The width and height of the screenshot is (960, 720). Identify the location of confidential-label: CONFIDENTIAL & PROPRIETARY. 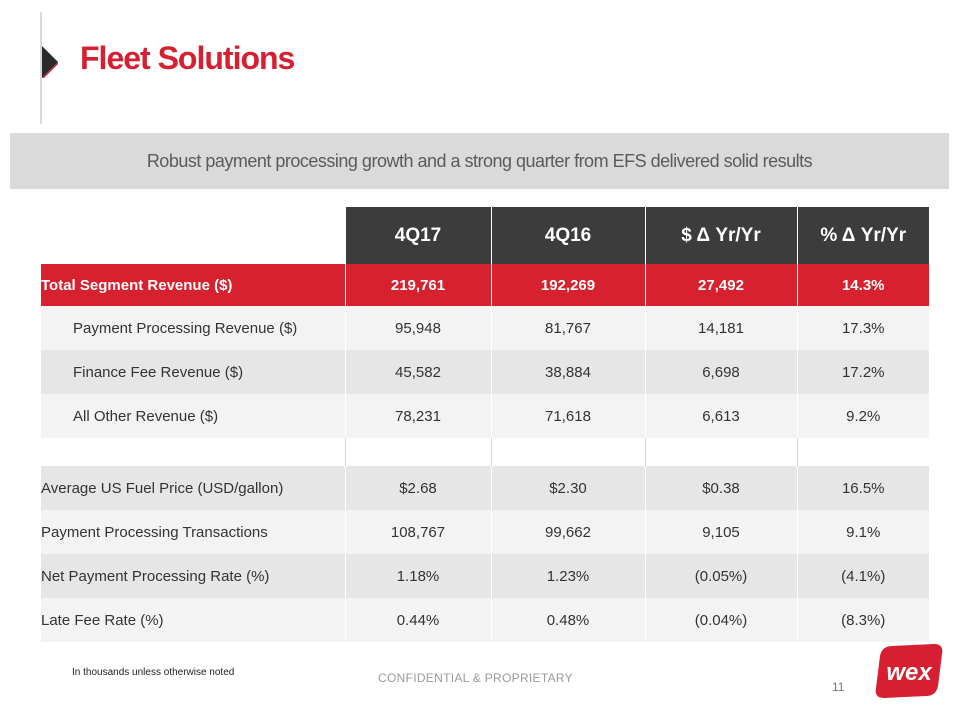
(475, 678).